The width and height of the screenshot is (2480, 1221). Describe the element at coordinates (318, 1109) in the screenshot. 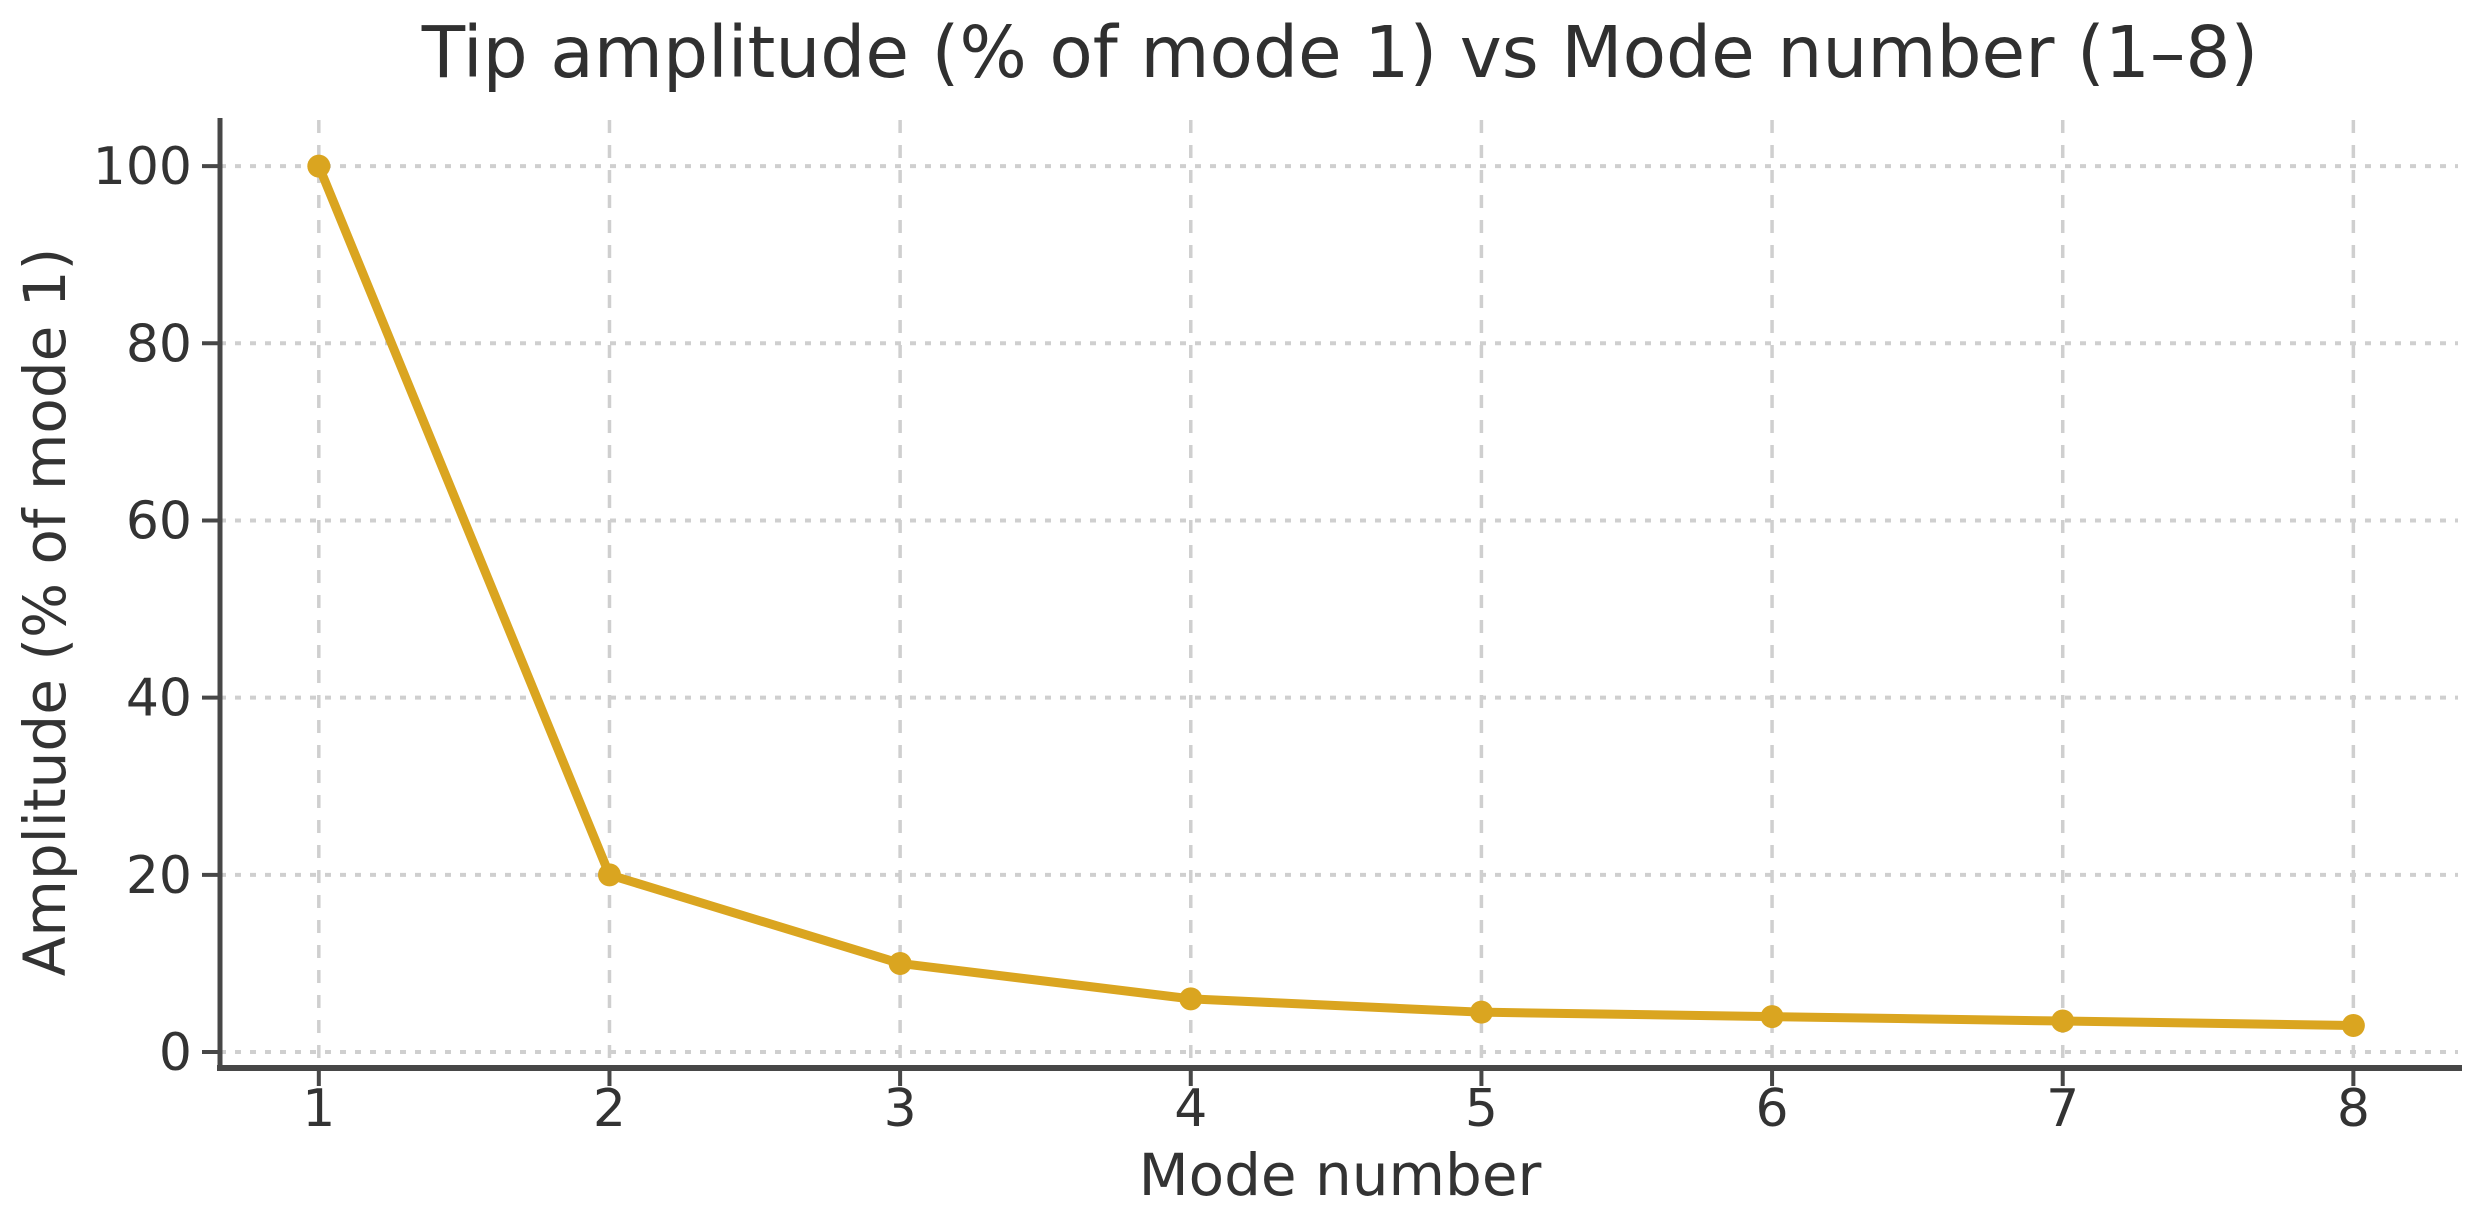

I see `x-tick-label: 1` at that location.